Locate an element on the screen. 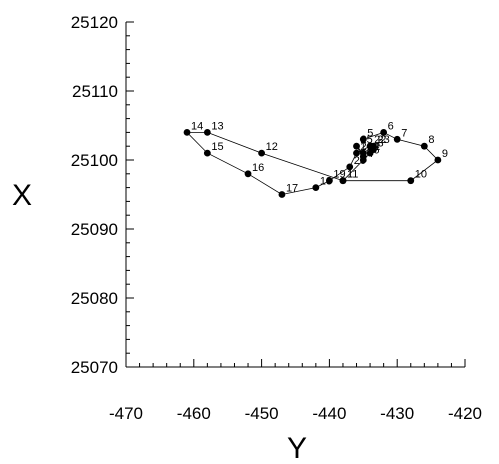  series-line is located at coordinates (312, 163).